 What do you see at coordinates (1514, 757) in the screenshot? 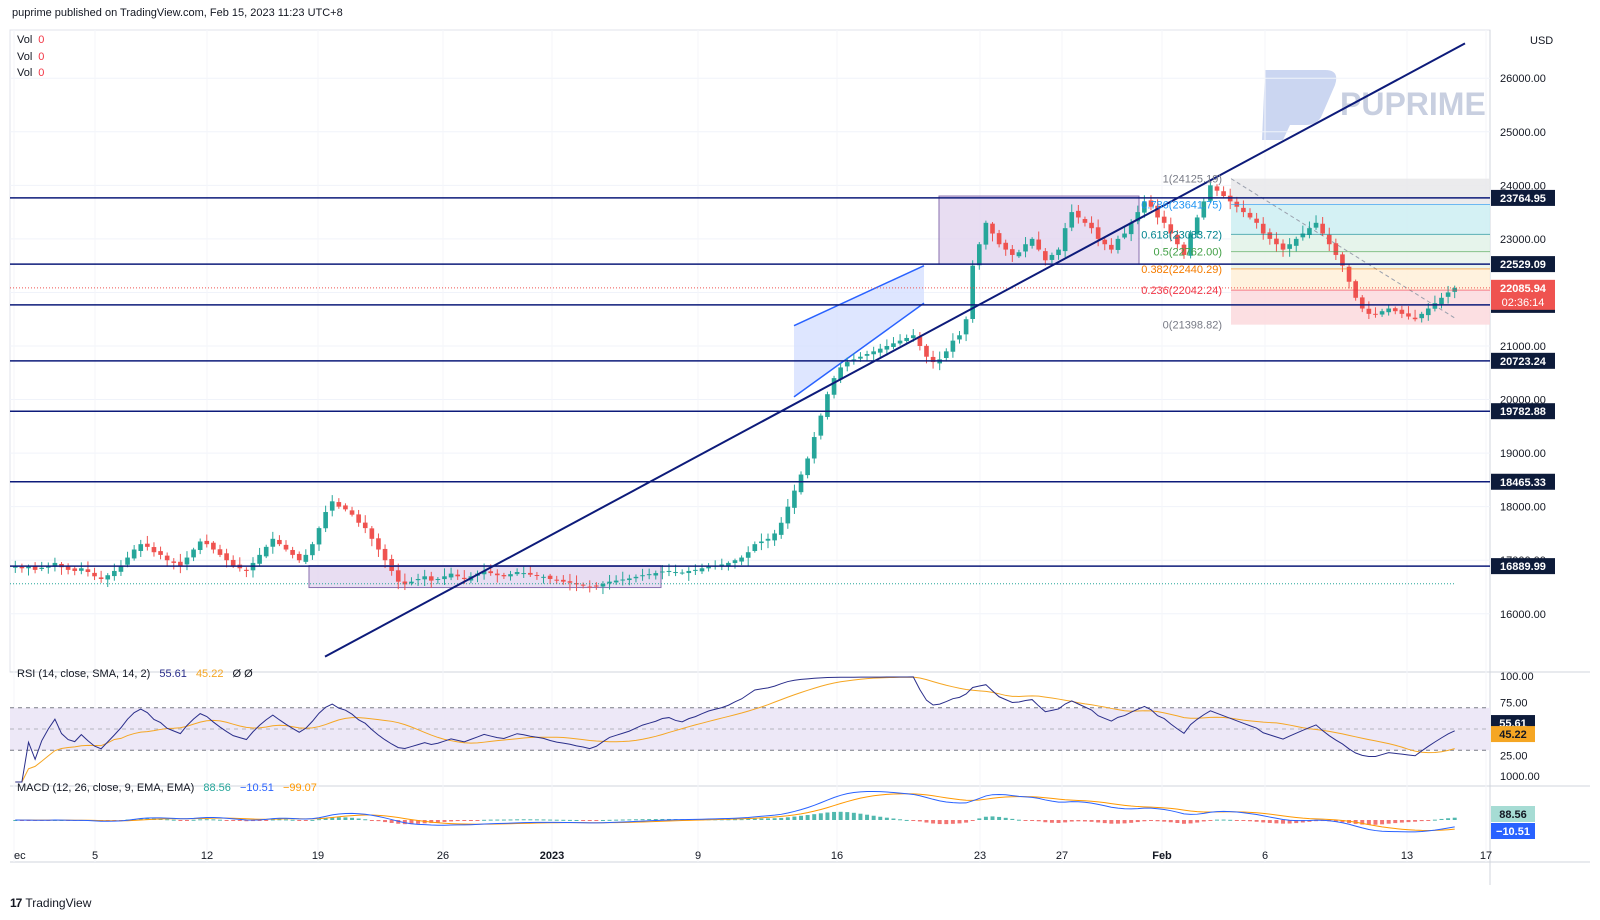
I see `rsi-tick-label: 25.00` at bounding box center [1514, 757].